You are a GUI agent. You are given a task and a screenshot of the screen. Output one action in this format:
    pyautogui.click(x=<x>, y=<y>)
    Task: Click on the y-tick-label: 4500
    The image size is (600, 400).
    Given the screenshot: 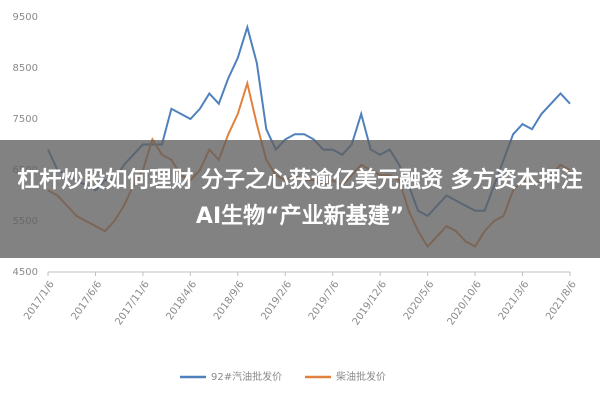 What is the action you would take?
    pyautogui.click(x=25, y=272)
    